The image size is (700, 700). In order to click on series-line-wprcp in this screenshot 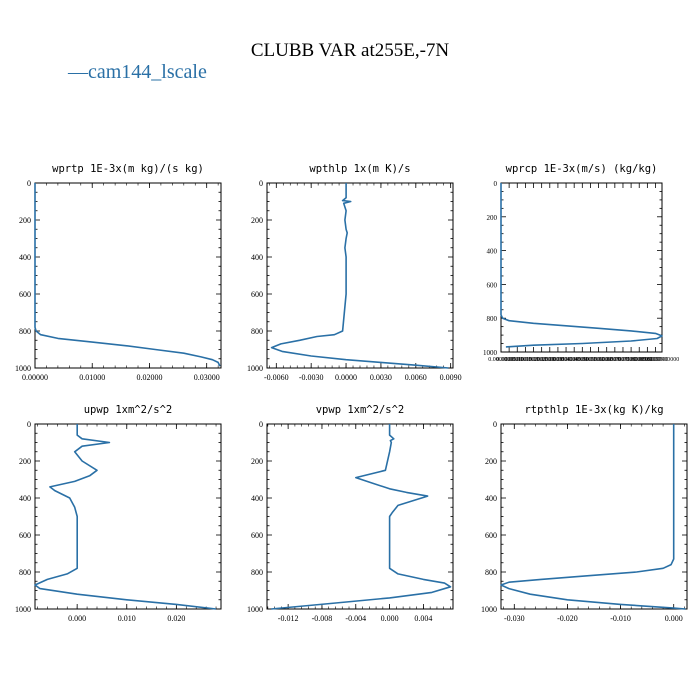, I will do `click(581, 265)`.